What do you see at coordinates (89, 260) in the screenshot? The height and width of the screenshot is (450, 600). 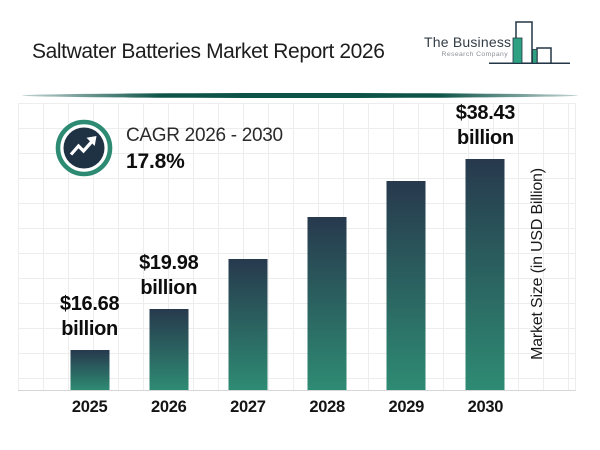 I see `bar-group-2025: $16.68 billion 2025` at bounding box center [89, 260].